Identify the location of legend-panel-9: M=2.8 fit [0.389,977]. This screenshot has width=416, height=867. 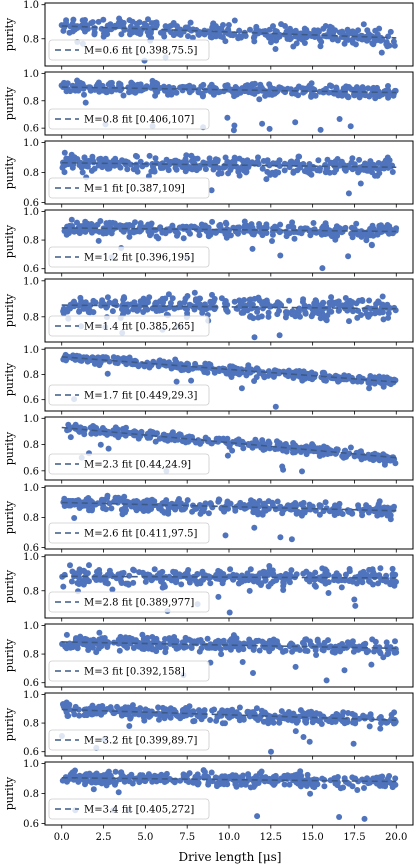
(129, 602).